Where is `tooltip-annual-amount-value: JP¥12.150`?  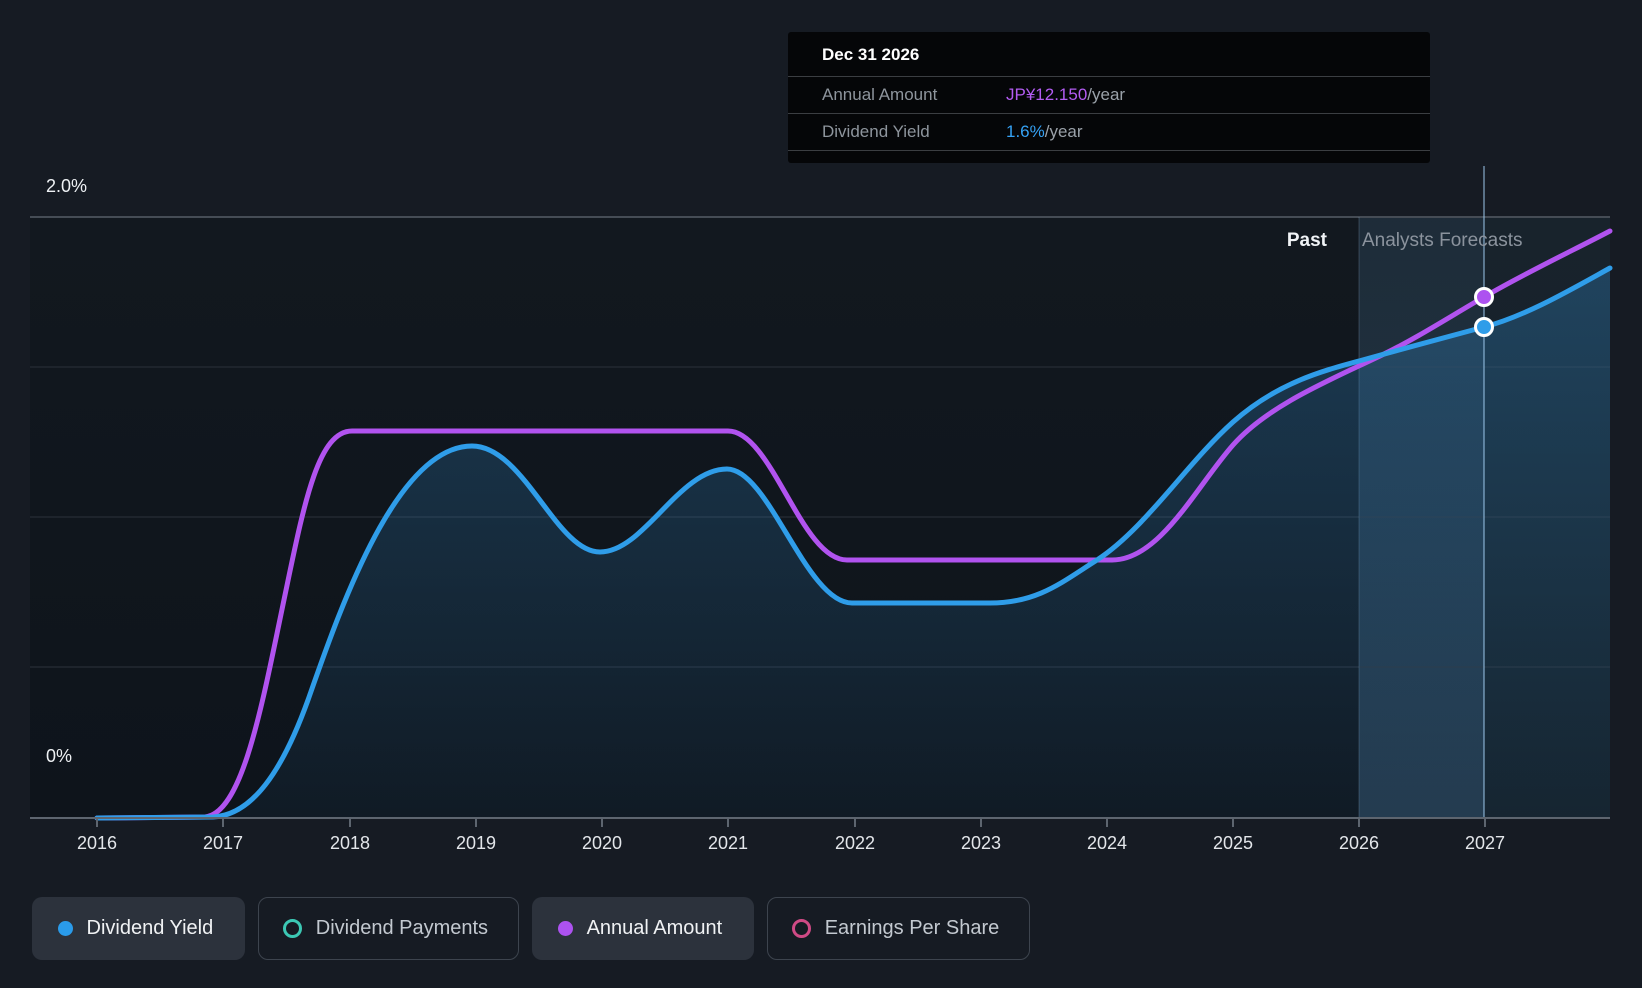
tooltip-annual-amount-value: JP¥12.150 is located at coordinates (1047, 94).